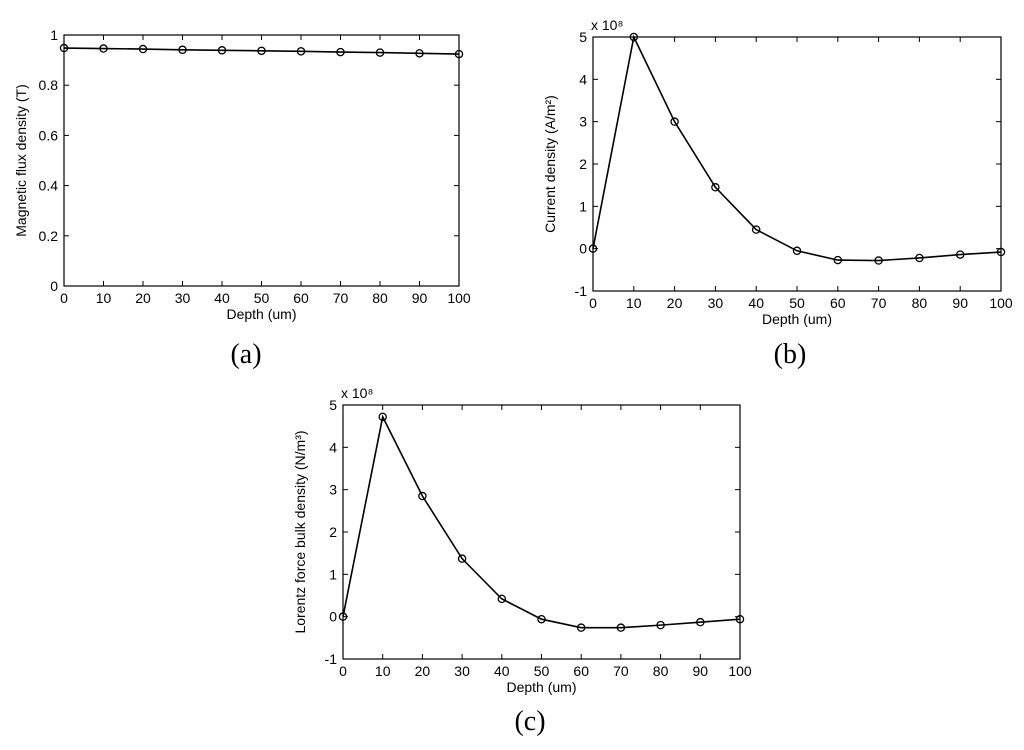 The height and width of the screenshot is (750, 1024). I want to click on y-tick-label: 4, so click(333, 447).